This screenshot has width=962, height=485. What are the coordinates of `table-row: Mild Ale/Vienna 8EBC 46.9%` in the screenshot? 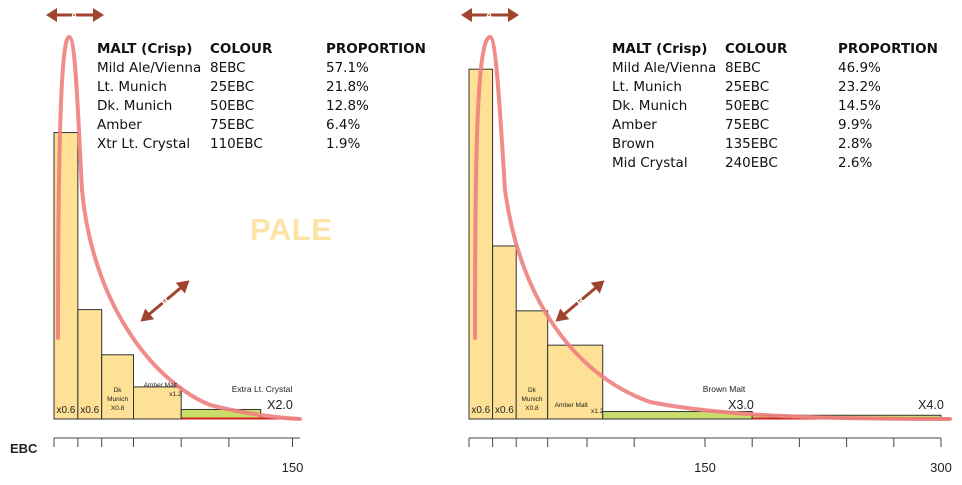 It's located at (775, 68).